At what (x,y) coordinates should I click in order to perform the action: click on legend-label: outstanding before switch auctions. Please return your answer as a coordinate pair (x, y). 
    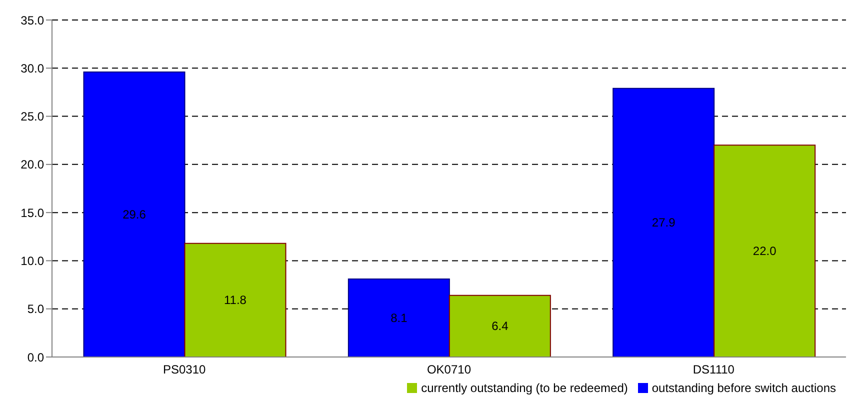
    Looking at the image, I should click on (744, 388).